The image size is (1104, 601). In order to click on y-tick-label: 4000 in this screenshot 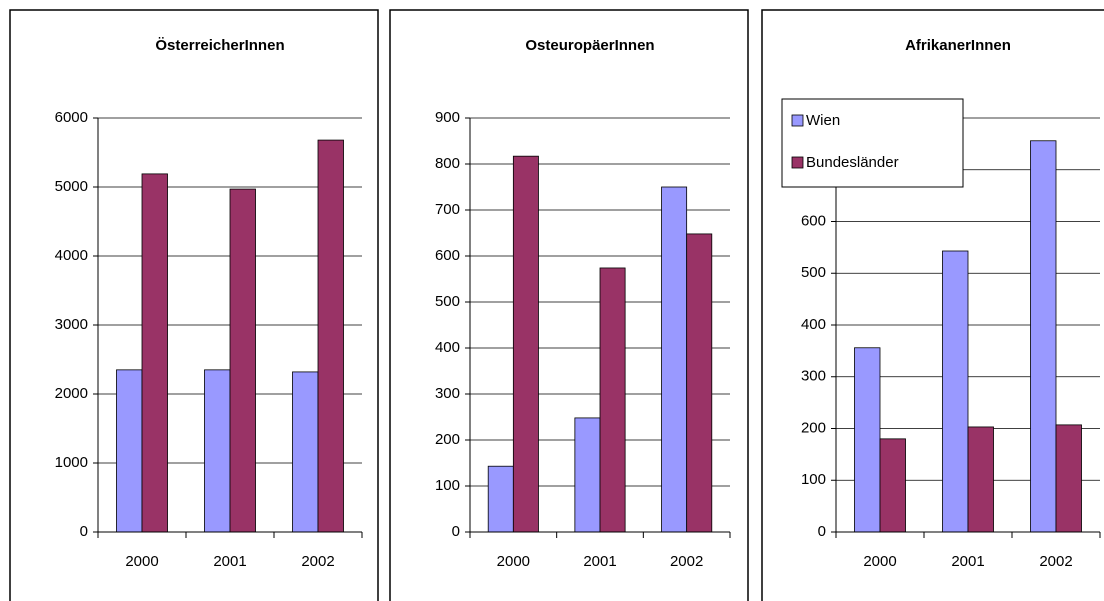, I will do `click(71, 255)`.